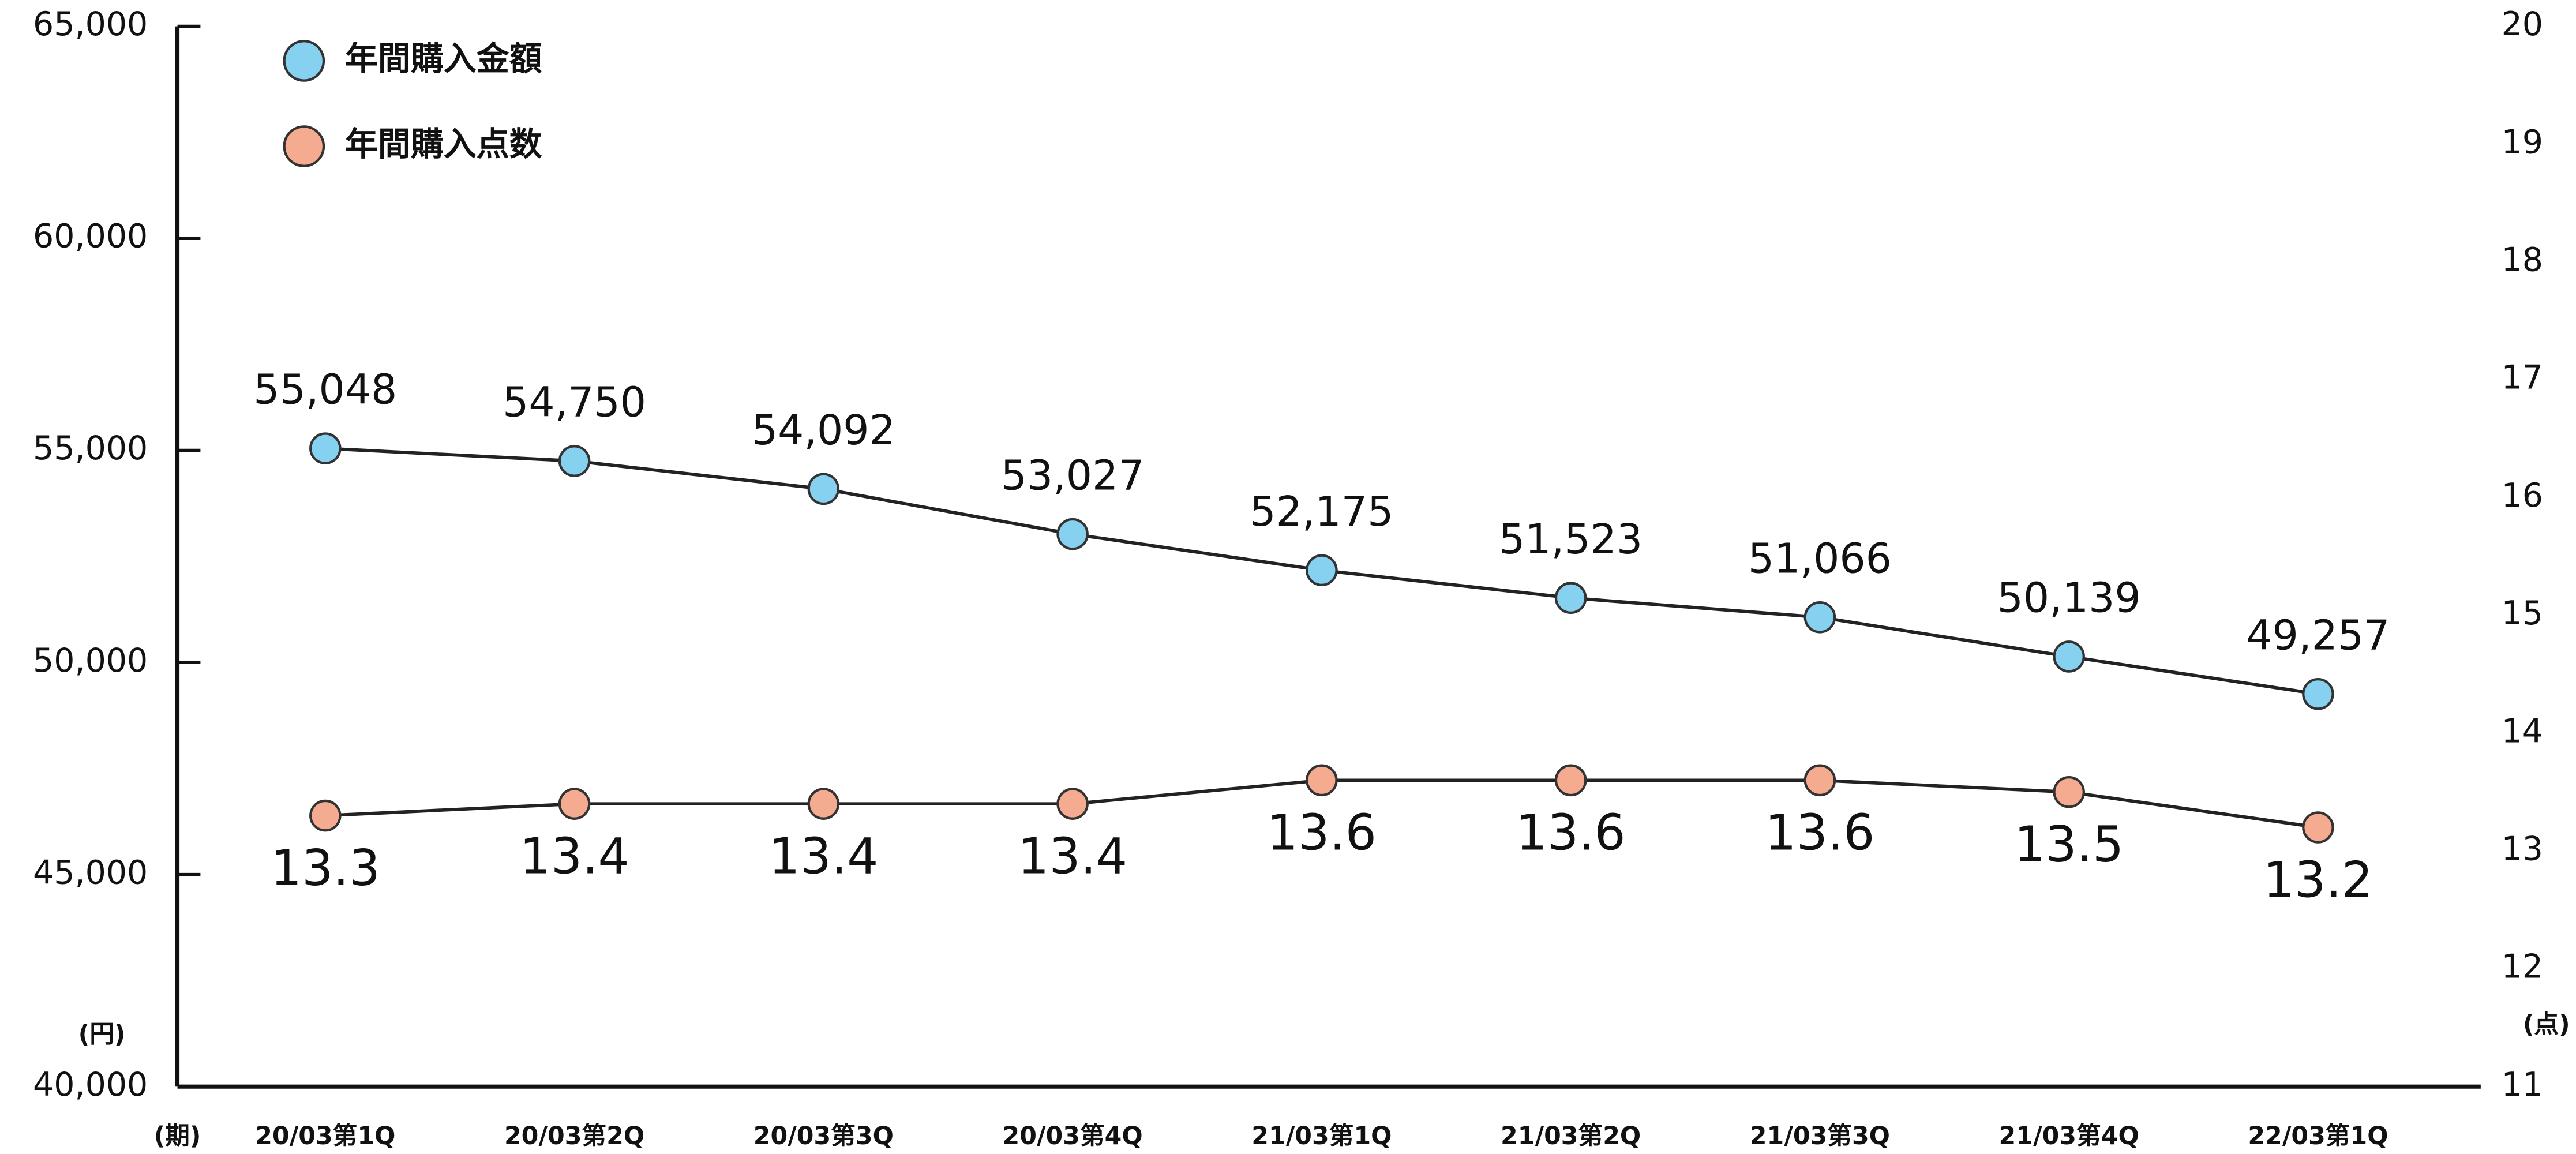  I want to click on y-tick-label: 40,000, so click(90, 1085).